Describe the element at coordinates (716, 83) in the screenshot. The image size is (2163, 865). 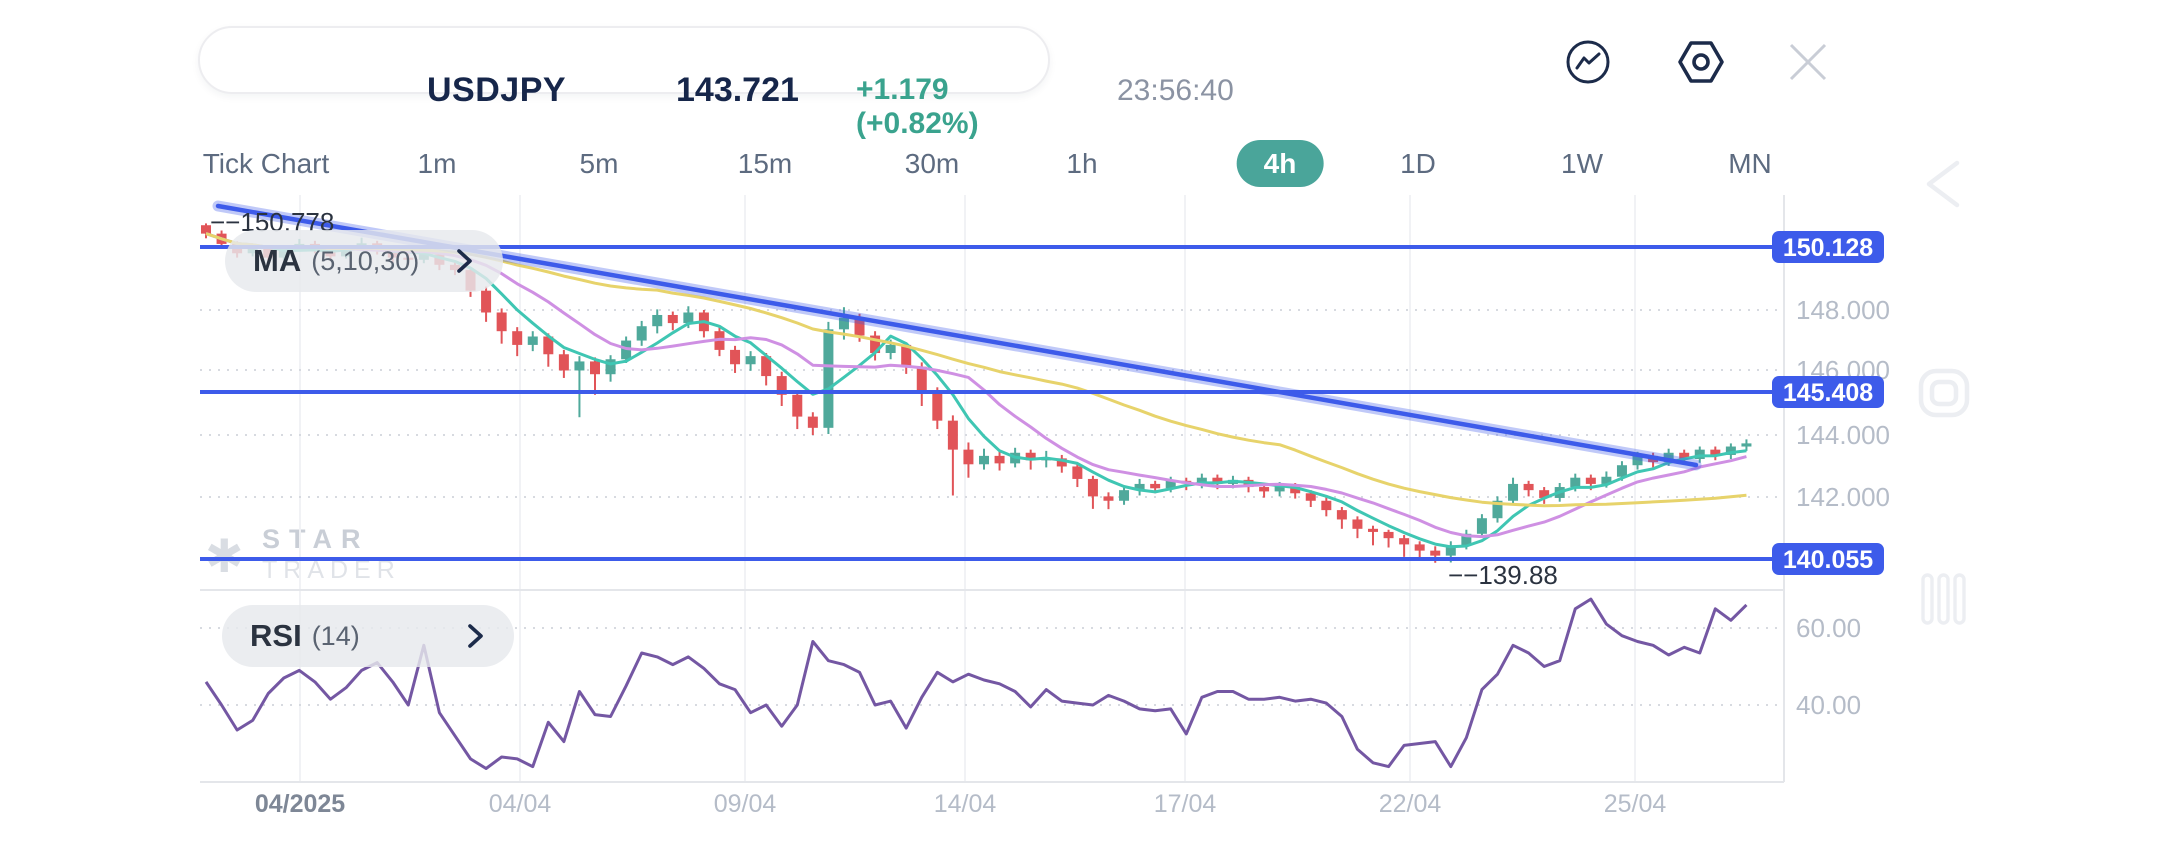
I see `symbol-header-pill: USDJPY 143.721 +1.179 (+0.82%) 23:56:40` at that location.